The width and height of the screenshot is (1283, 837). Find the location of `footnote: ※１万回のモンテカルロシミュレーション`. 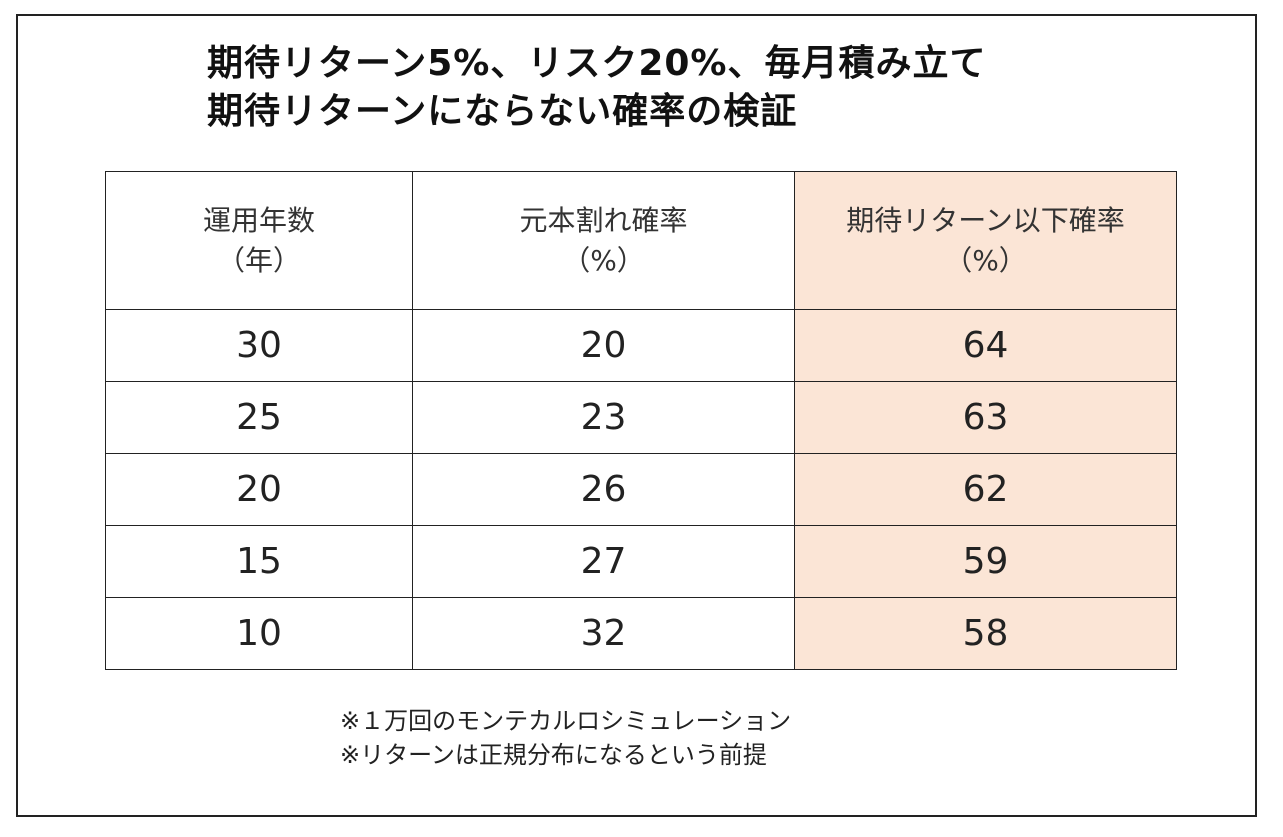

footnote: ※１万回のモンテカルロシミュレーション is located at coordinates (566, 721).